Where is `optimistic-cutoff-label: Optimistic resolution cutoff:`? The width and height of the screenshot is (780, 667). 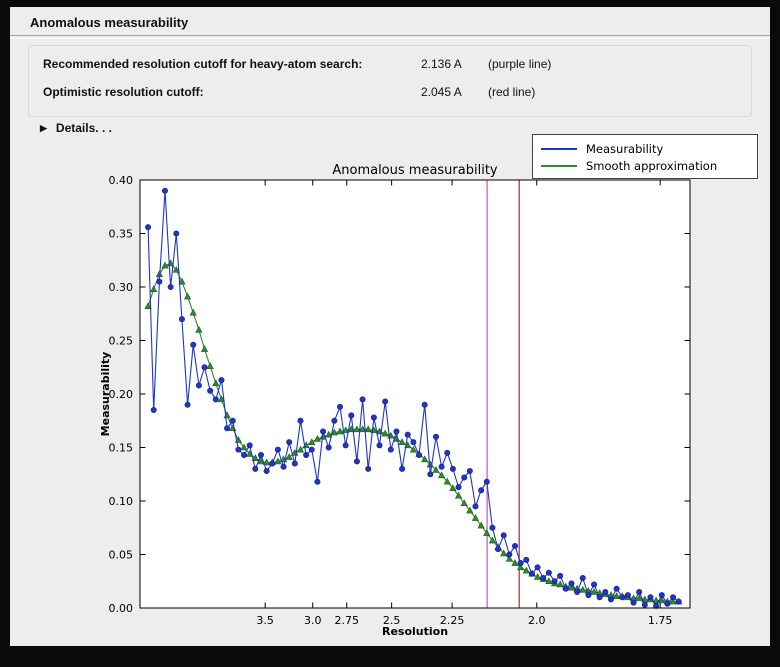 optimistic-cutoff-label: Optimistic resolution cutoff: is located at coordinates (123, 92).